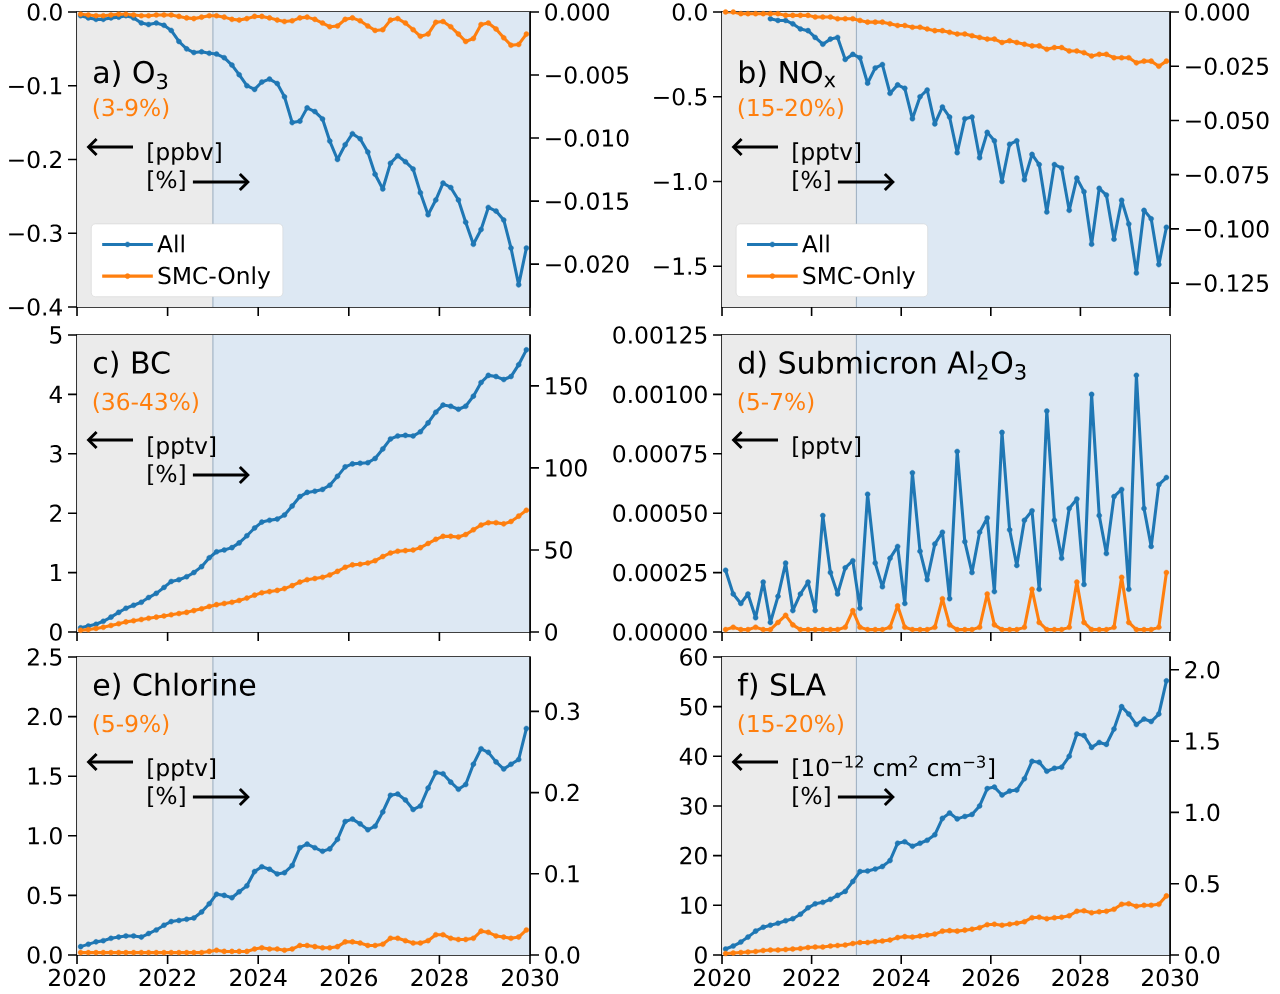 This screenshot has height=994, width=1280. What do you see at coordinates (680, 96) in the screenshot?
I see `y-tick-label: −0.5` at bounding box center [680, 96].